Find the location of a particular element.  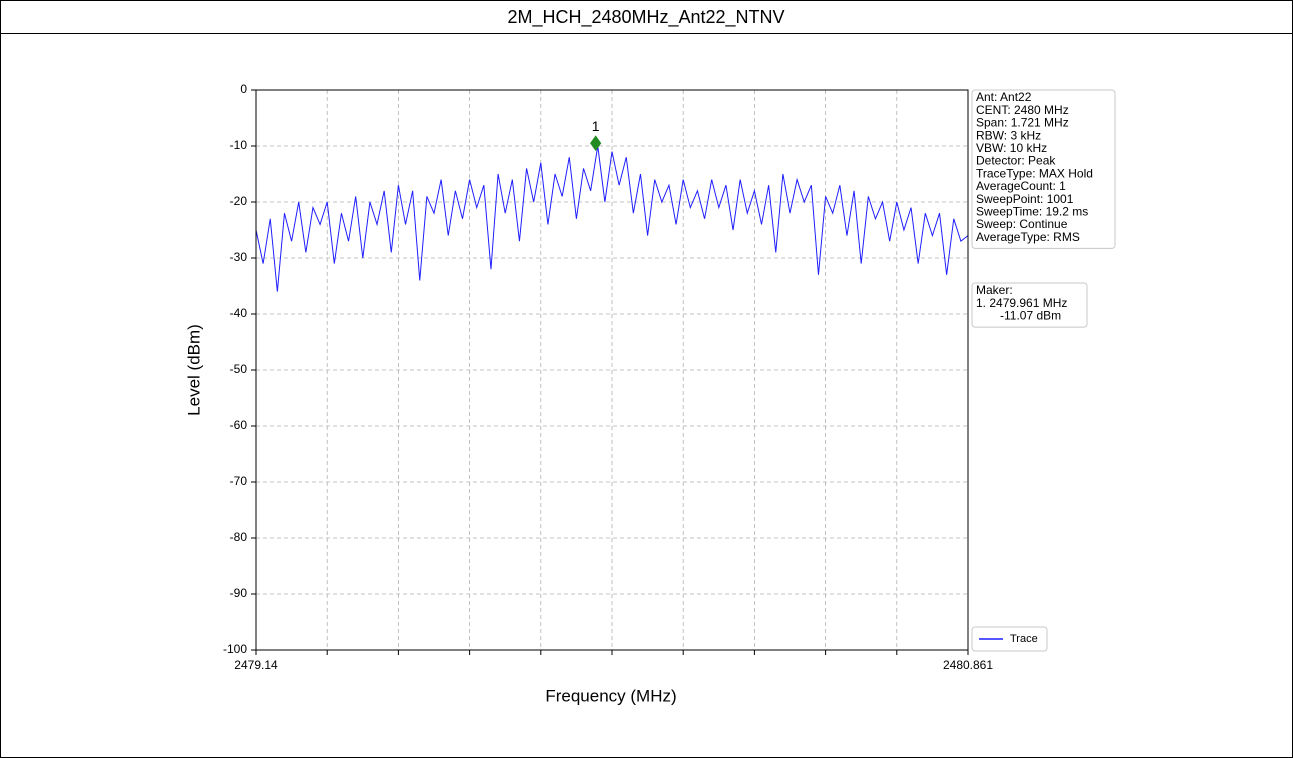

marker-box-line: 1. 2479.961 MHz is located at coordinates (1021, 303).